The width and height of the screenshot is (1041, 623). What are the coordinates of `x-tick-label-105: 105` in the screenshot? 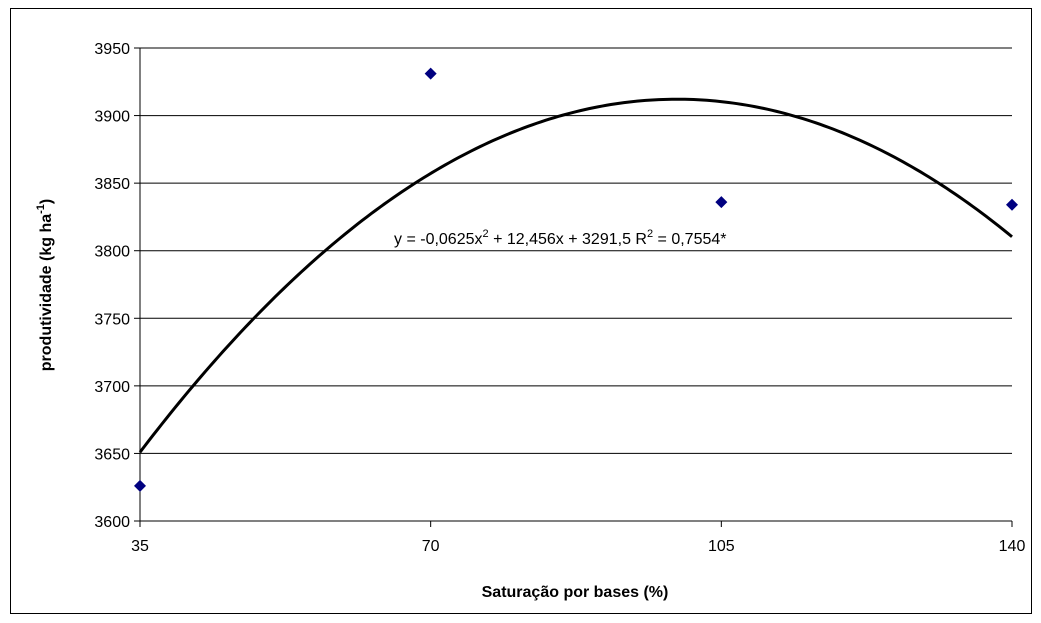 It's located at (721, 546).